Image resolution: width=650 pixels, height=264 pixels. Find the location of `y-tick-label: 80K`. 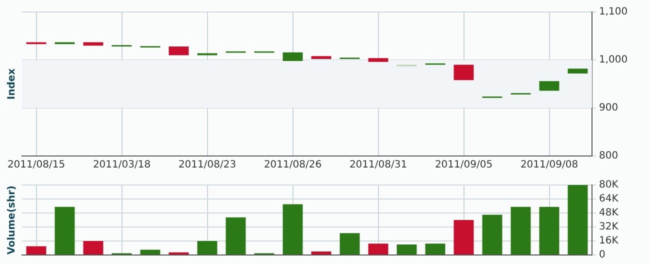

y-tick-label: 80K is located at coordinates (609, 185).